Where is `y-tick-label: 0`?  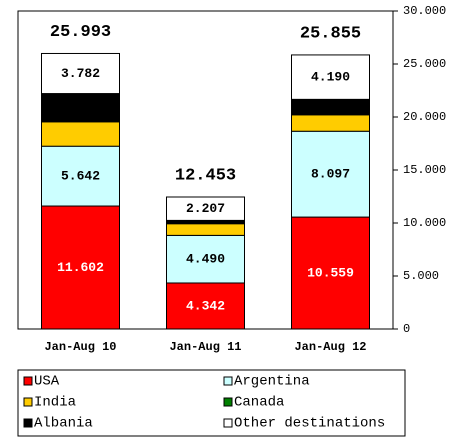
y-tick-label: 0 is located at coordinates (406, 329).